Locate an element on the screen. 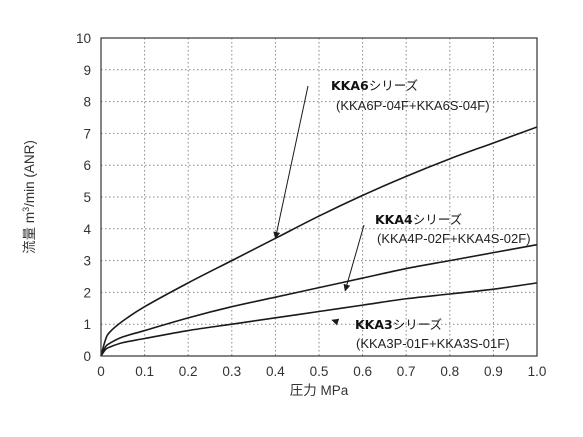 This screenshot has height=437, width=583. x-tick-label: 0.9 is located at coordinates (493, 371).